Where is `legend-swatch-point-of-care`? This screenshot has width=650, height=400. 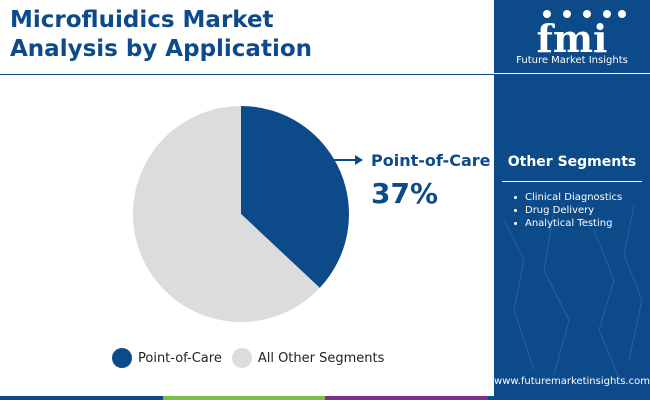
legend-swatch-point-of-care is located at coordinates (122, 358).